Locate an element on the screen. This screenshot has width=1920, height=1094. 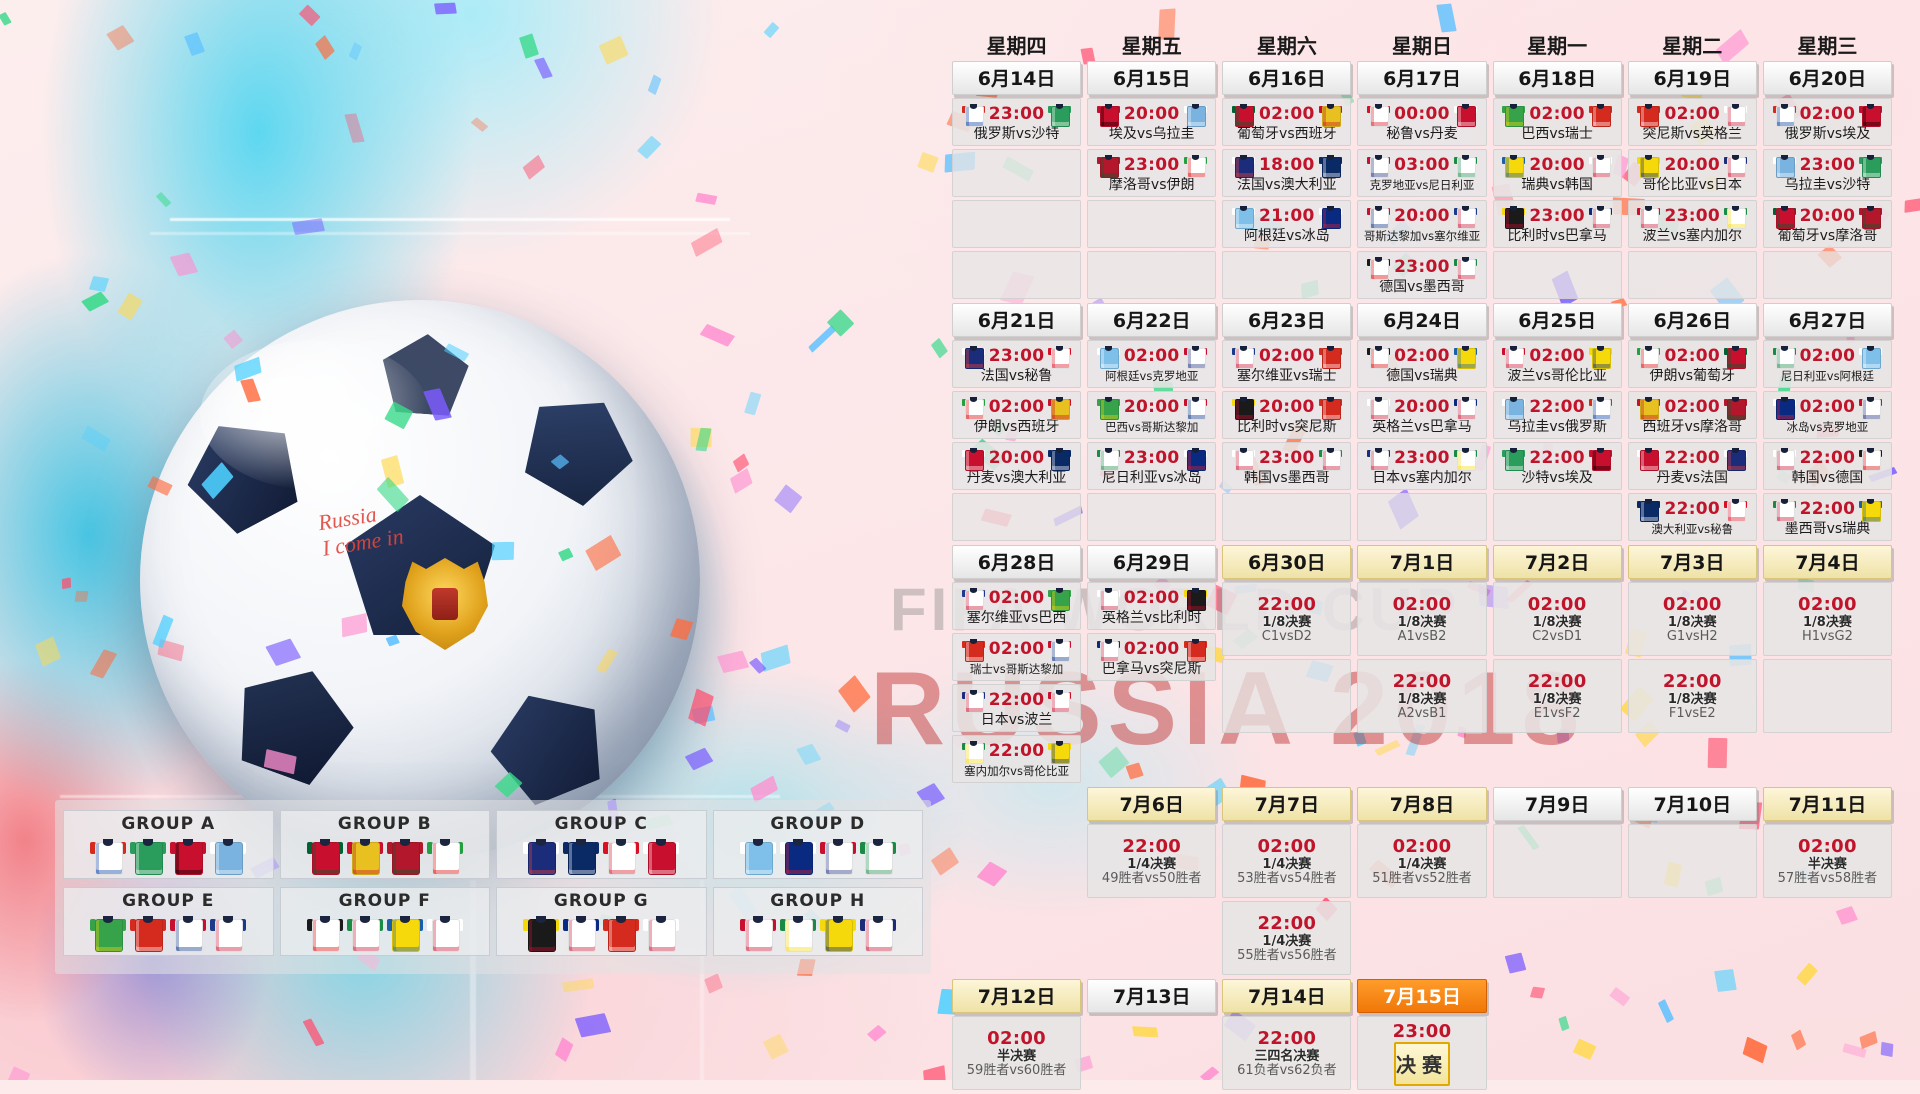
match-cell: 23:00 日本vs塞内加尔 is located at coordinates (1422, 466).